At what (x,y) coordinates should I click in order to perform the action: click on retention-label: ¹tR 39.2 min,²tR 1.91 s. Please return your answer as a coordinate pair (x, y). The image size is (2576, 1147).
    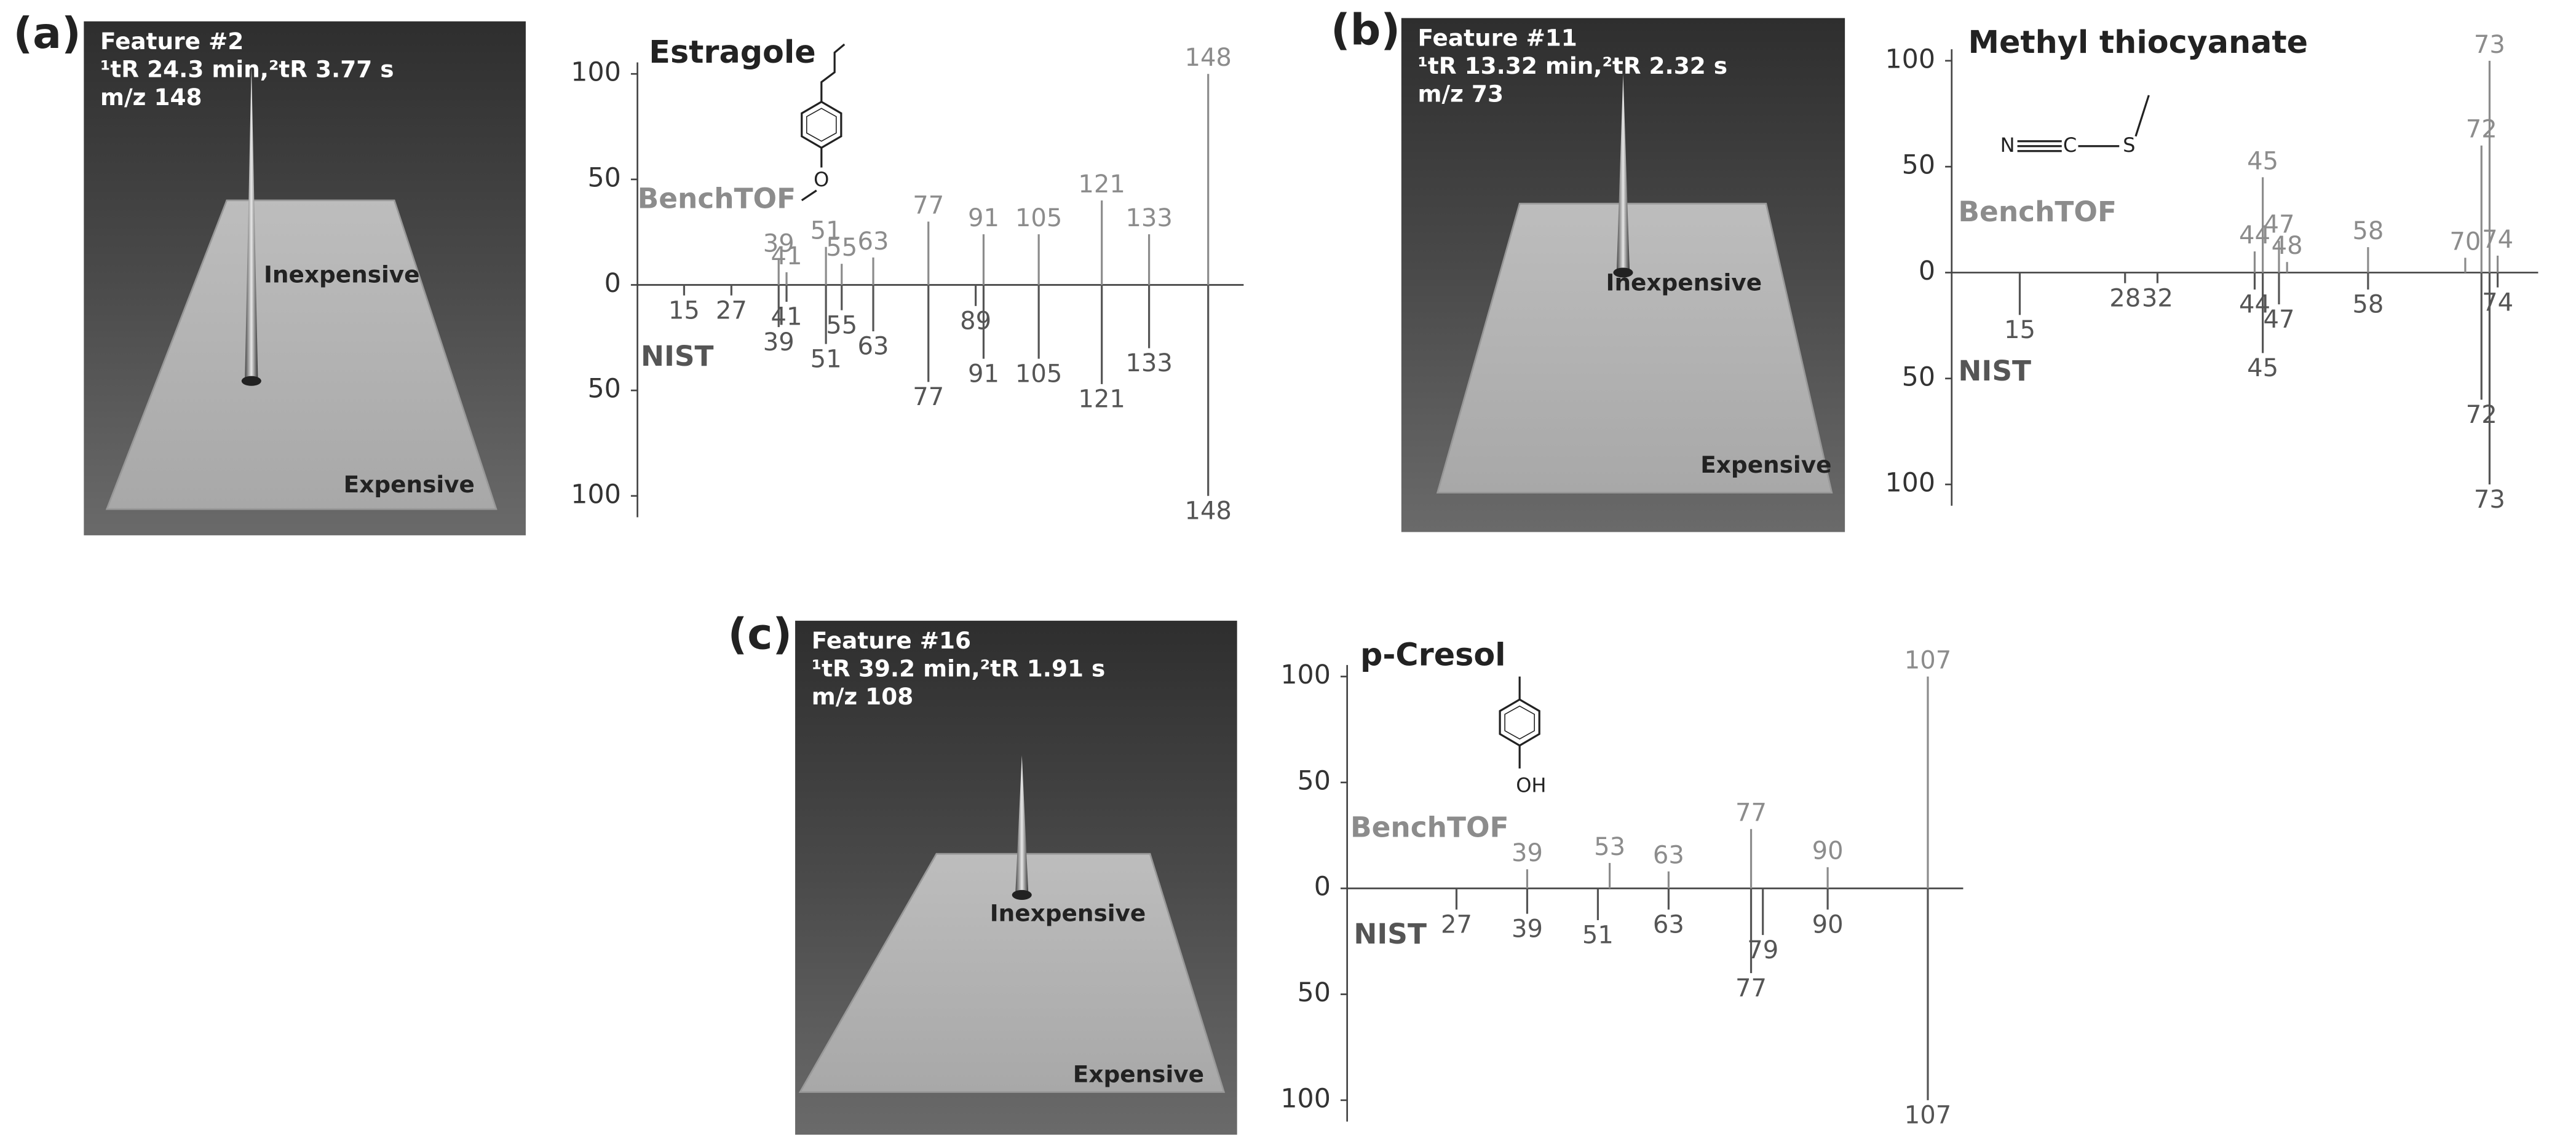
    Looking at the image, I should click on (959, 668).